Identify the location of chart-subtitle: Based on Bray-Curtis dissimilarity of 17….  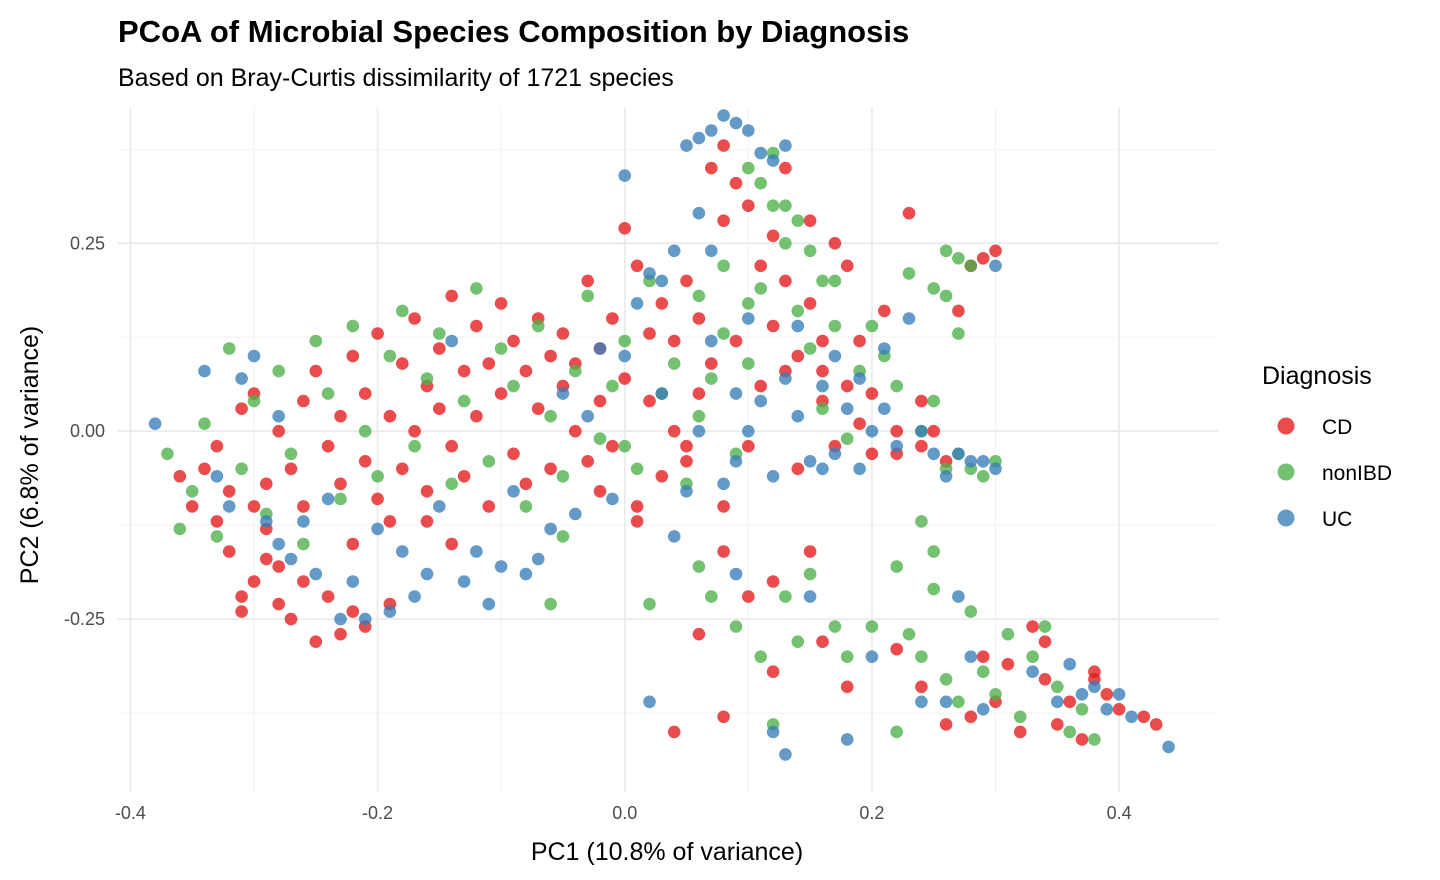
(396, 78).